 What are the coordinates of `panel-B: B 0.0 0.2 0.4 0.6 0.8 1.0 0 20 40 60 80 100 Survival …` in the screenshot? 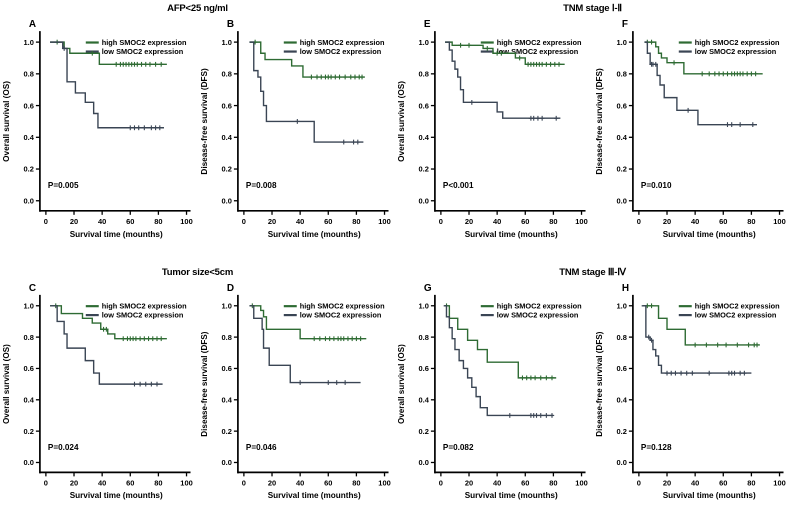 It's located at (297, 137).